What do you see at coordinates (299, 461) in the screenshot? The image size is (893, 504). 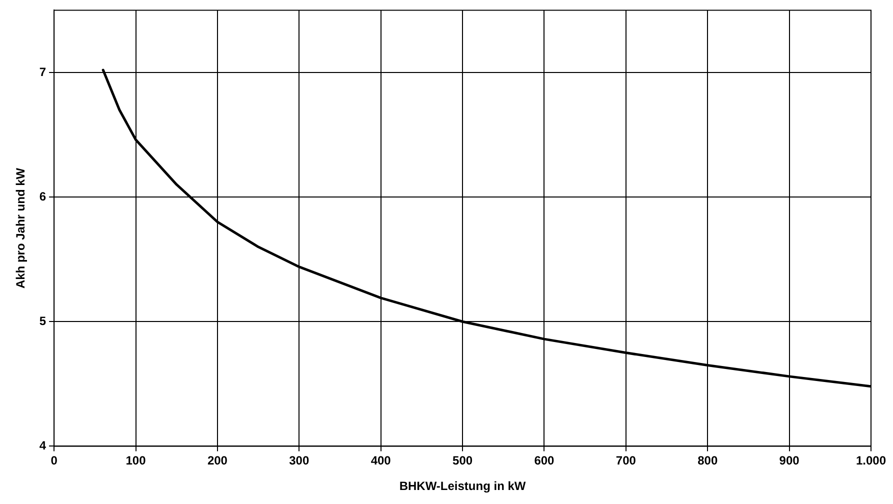 I see `x-tick-label: 300` at bounding box center [299, 461].